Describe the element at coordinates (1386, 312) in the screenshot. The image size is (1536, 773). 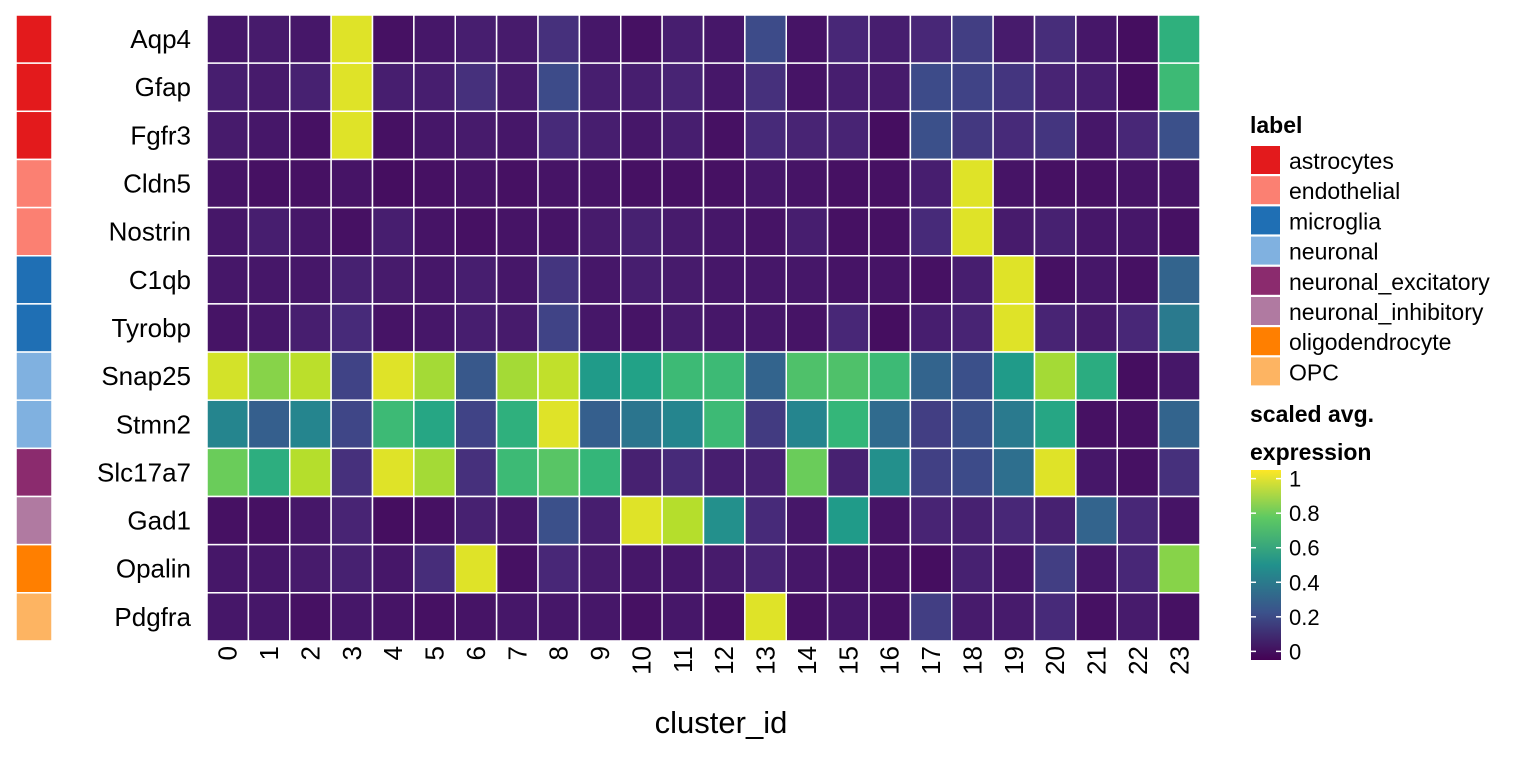
I see `legend-label: neuronal_inhibitory` at that location.